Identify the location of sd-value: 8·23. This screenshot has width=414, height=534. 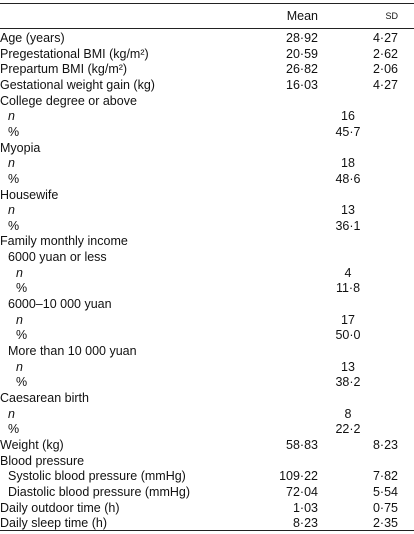
(385, 444).